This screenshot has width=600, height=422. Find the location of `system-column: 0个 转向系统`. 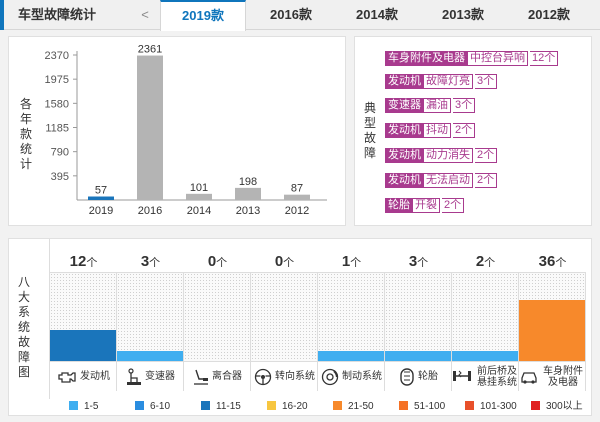

system-column: 0个 转向系统 is located at coordinates (284, 321).